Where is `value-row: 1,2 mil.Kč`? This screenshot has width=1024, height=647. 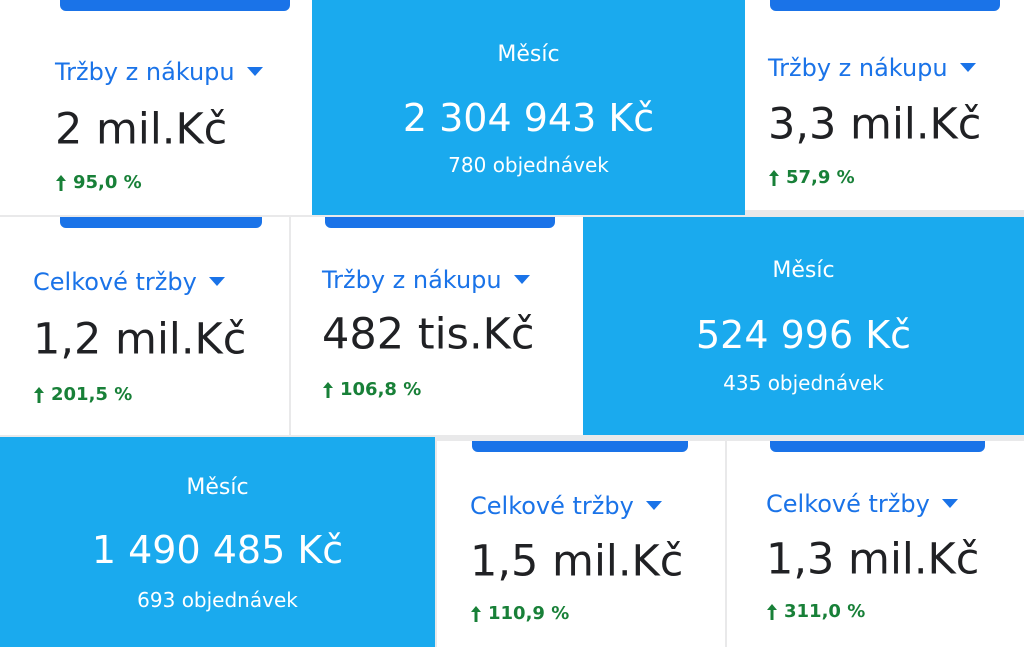
value-row: 1,2 mil.Kč is located at coordinates (139, 340).